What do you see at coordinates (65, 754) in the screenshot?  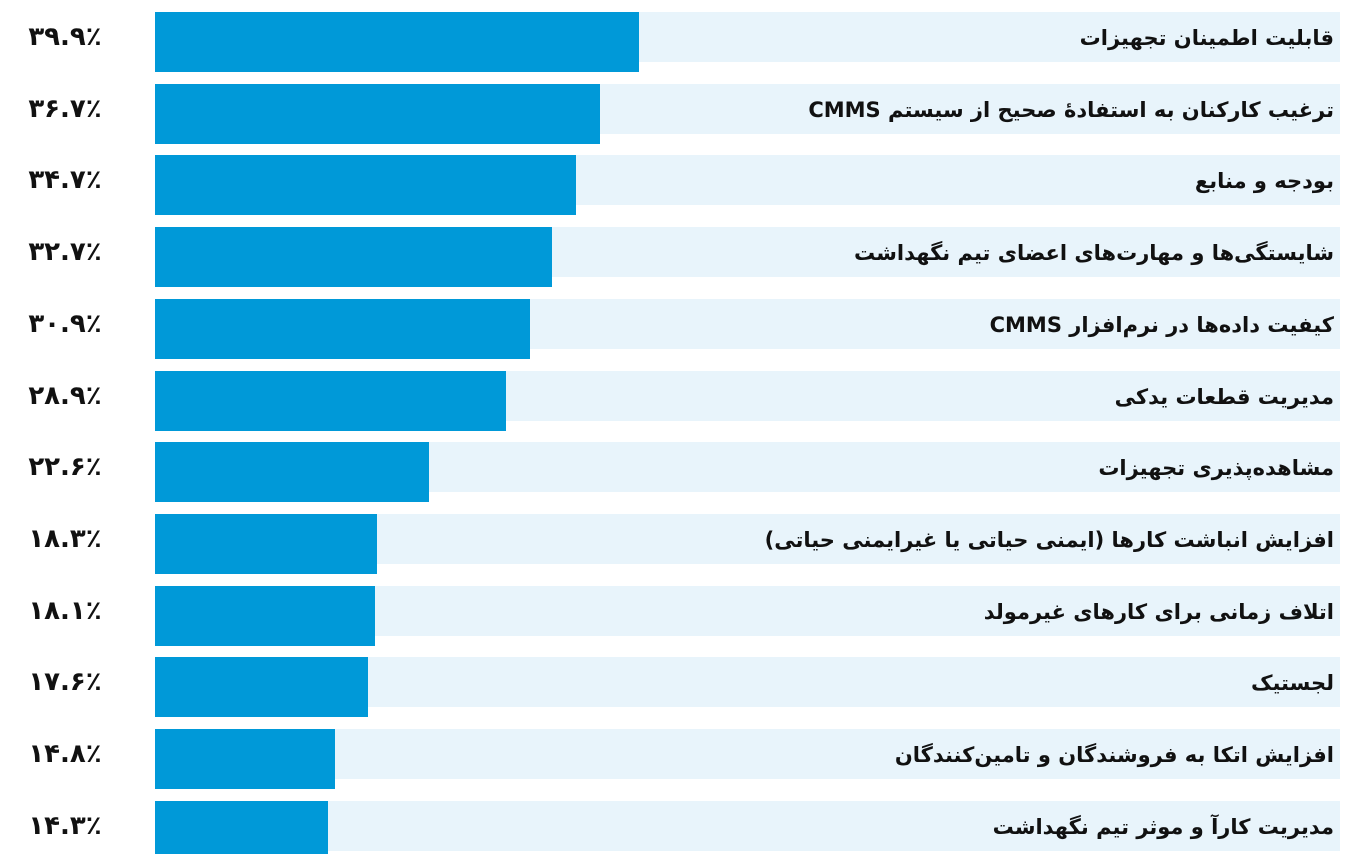 I see `value-label: ۱۴.۸٪` at bounding box center [65, 754].